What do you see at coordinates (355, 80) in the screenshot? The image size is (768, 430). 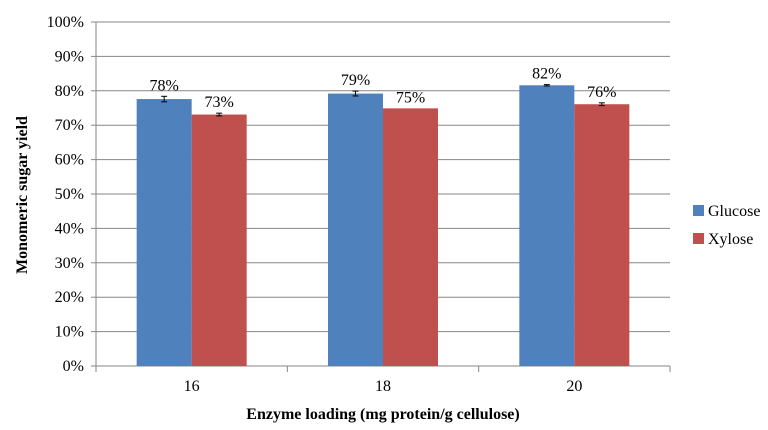 I see `data-label: 79%` at bounding box center [355, 80].